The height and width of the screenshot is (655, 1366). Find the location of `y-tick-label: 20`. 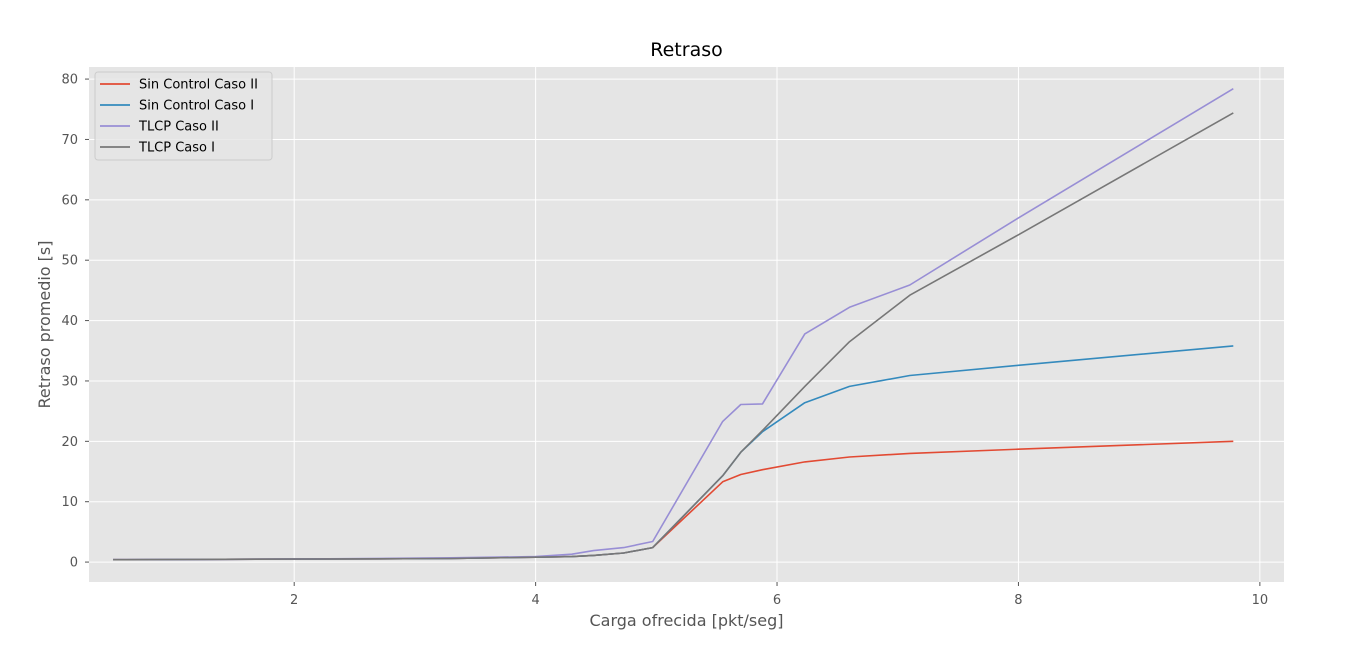

y-tick-label: 20 is located at coordinates (69, 442).